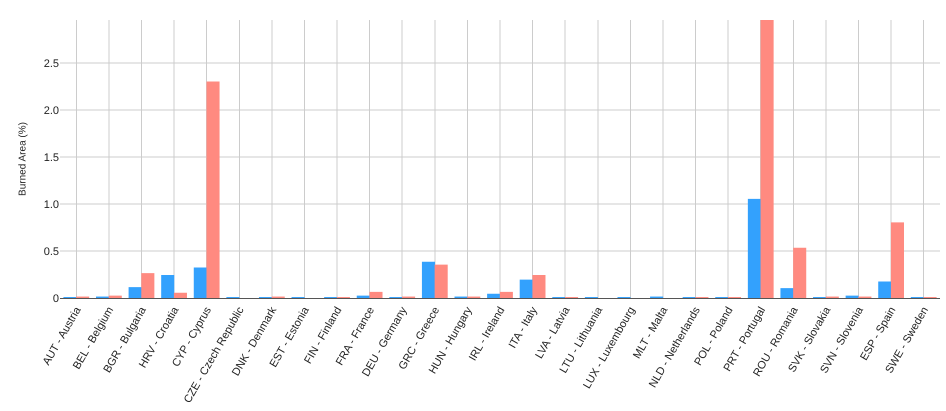  What do you see at coordinates (51, 204) in the screenshot?
I see `y-tick-label: 1.0` at bounding box center [51, 204].